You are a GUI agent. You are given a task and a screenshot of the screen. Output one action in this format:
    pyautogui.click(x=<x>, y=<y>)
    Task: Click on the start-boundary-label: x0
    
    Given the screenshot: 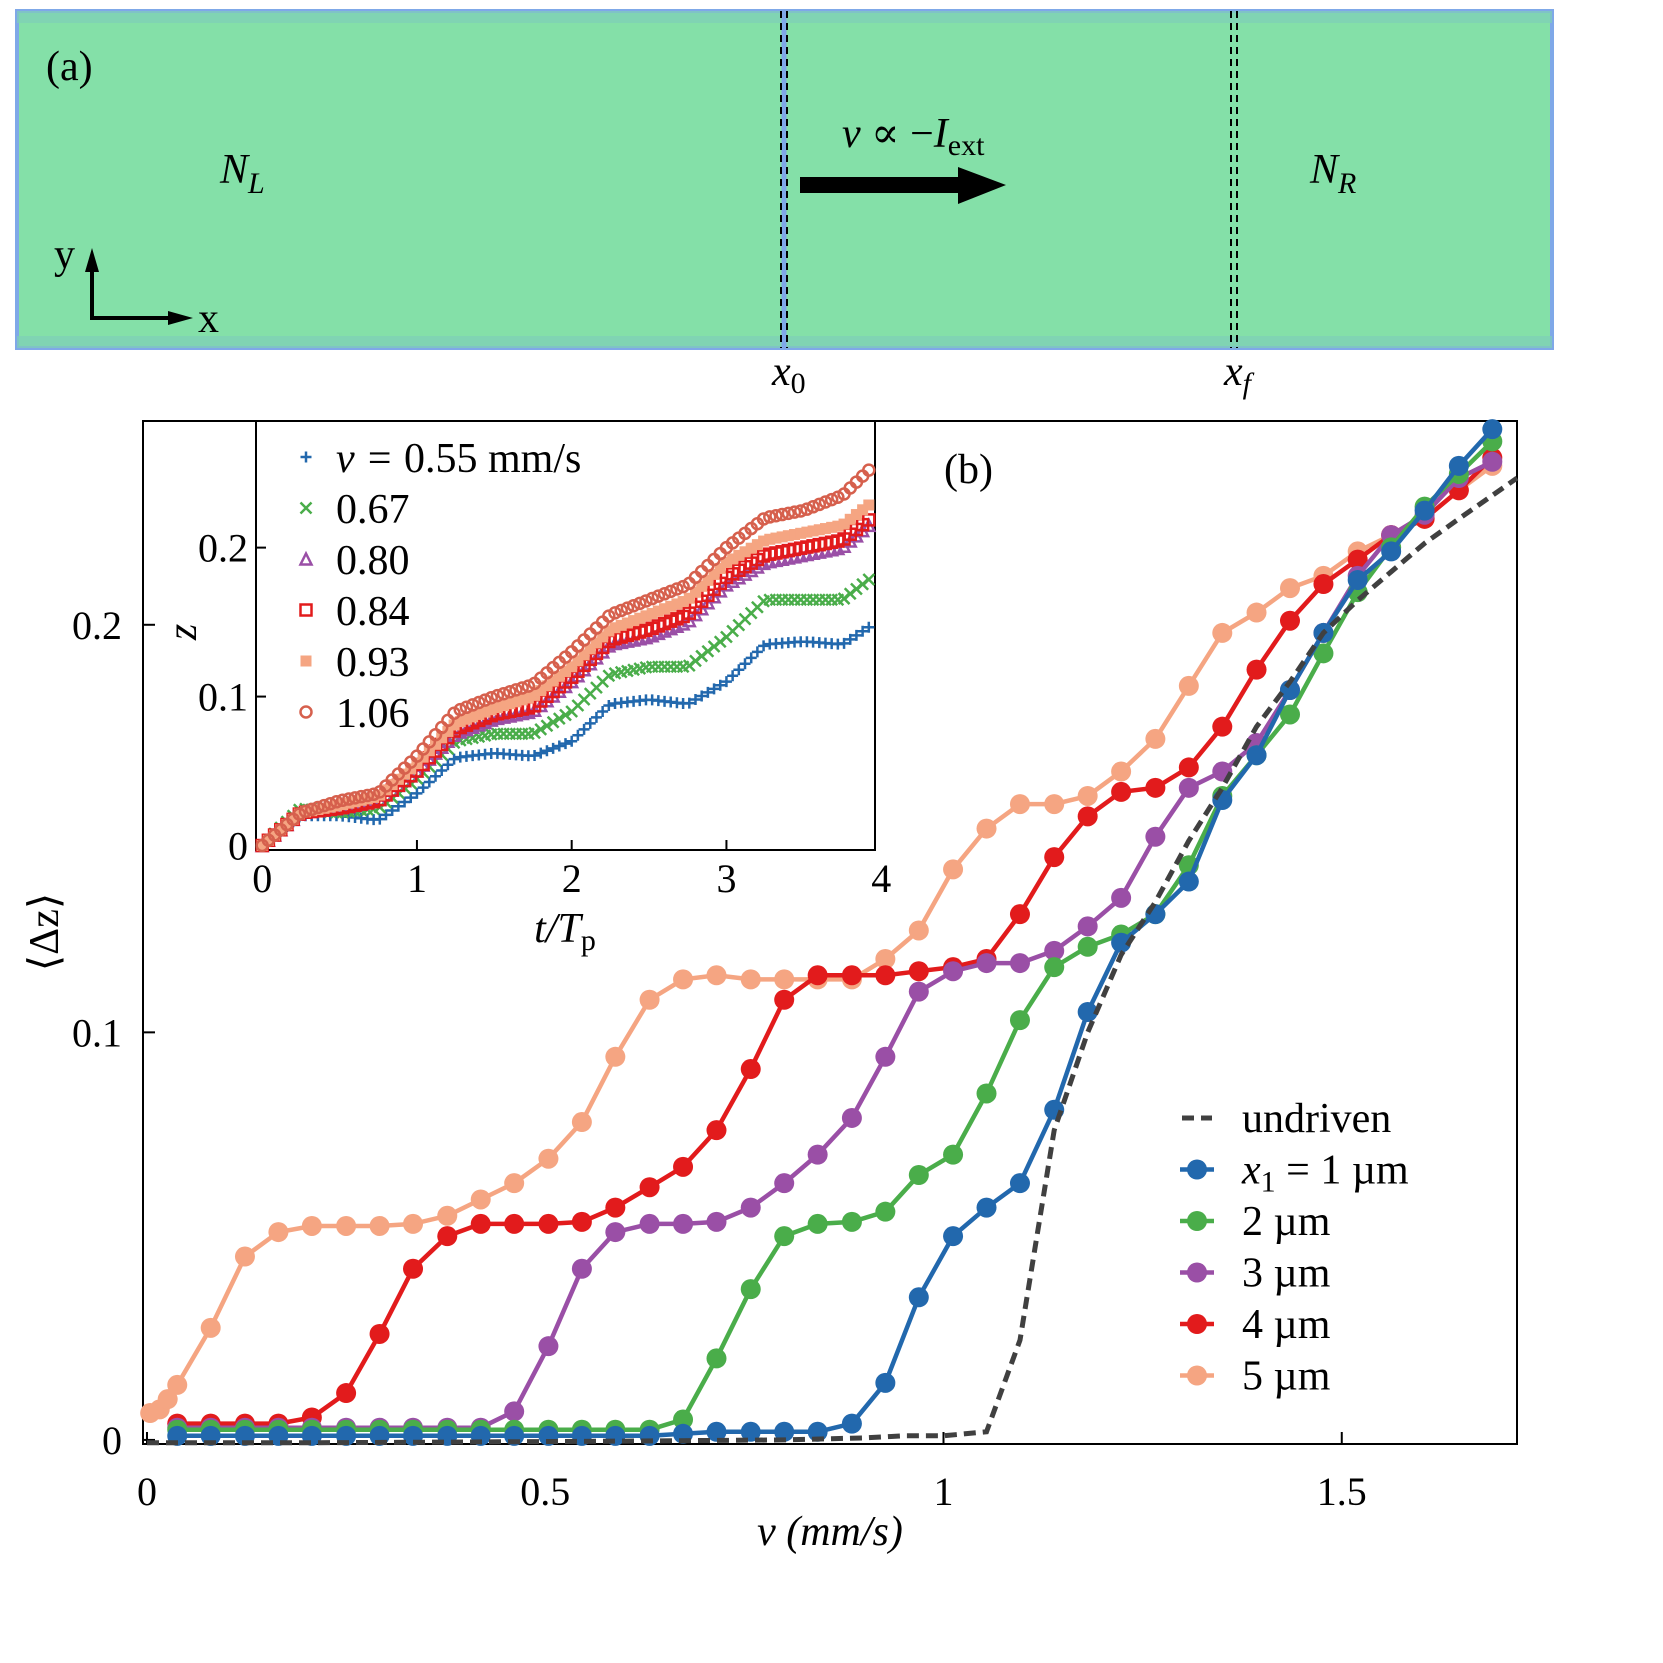 What is the action you would take?
    pyautogui.click(x=788, y=374)
    